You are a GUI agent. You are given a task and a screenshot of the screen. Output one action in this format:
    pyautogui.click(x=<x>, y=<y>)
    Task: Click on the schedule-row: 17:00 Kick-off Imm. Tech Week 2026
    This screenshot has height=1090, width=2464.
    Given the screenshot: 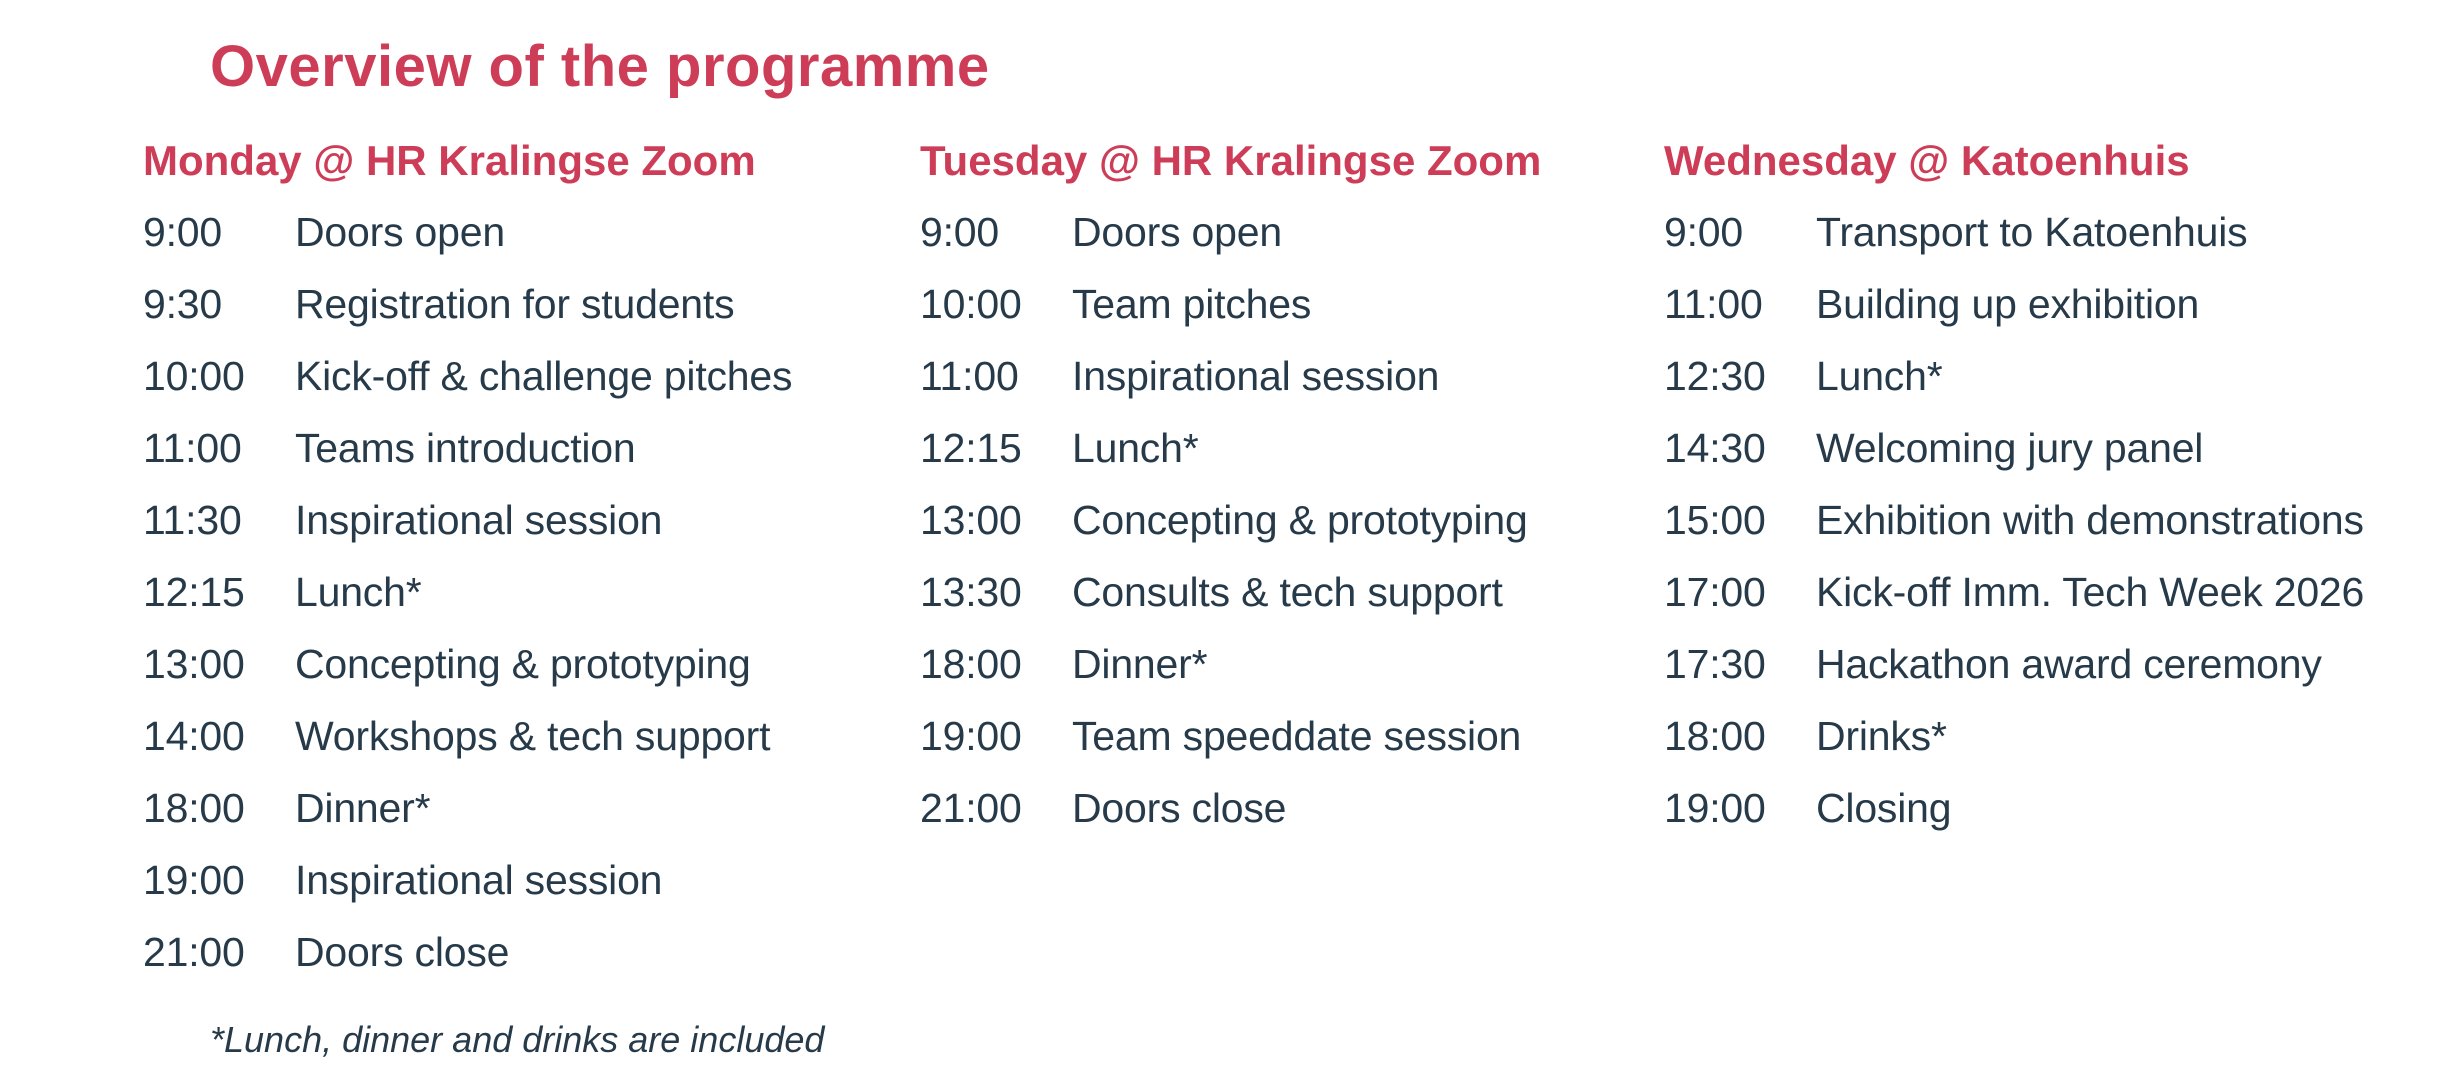 What is the action you would take?
    pyautogui.click(x=2049, y=606)
    